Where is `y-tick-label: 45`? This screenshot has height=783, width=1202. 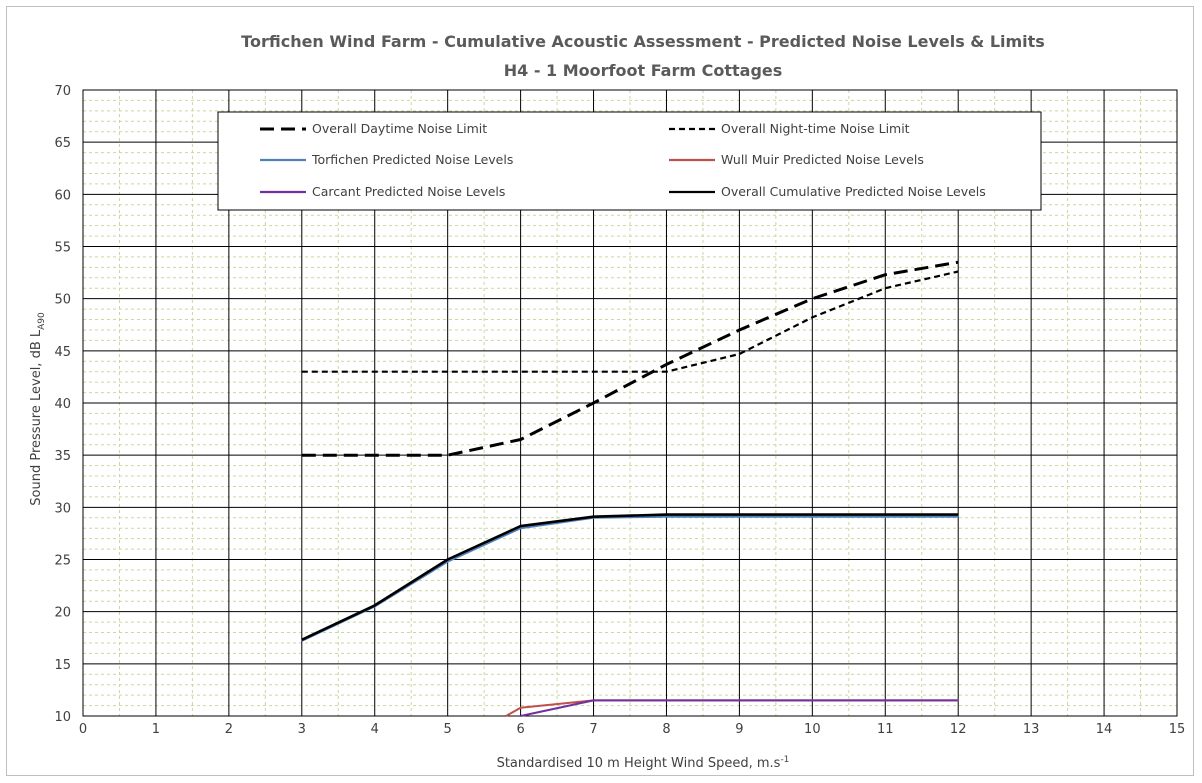
y-tick-label: 45 is located at coordinates (62, 352).